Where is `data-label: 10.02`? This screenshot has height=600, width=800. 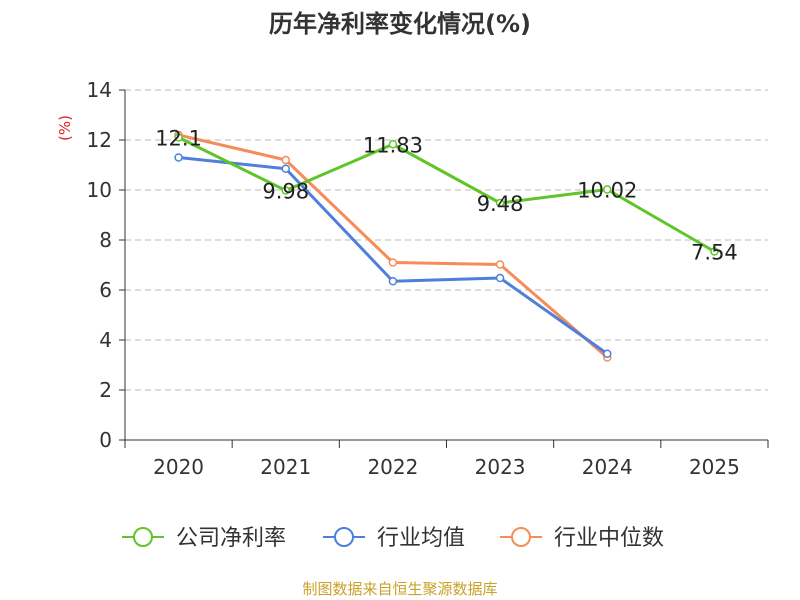 data-label: 10.02 is located at coordinates (607, 191).